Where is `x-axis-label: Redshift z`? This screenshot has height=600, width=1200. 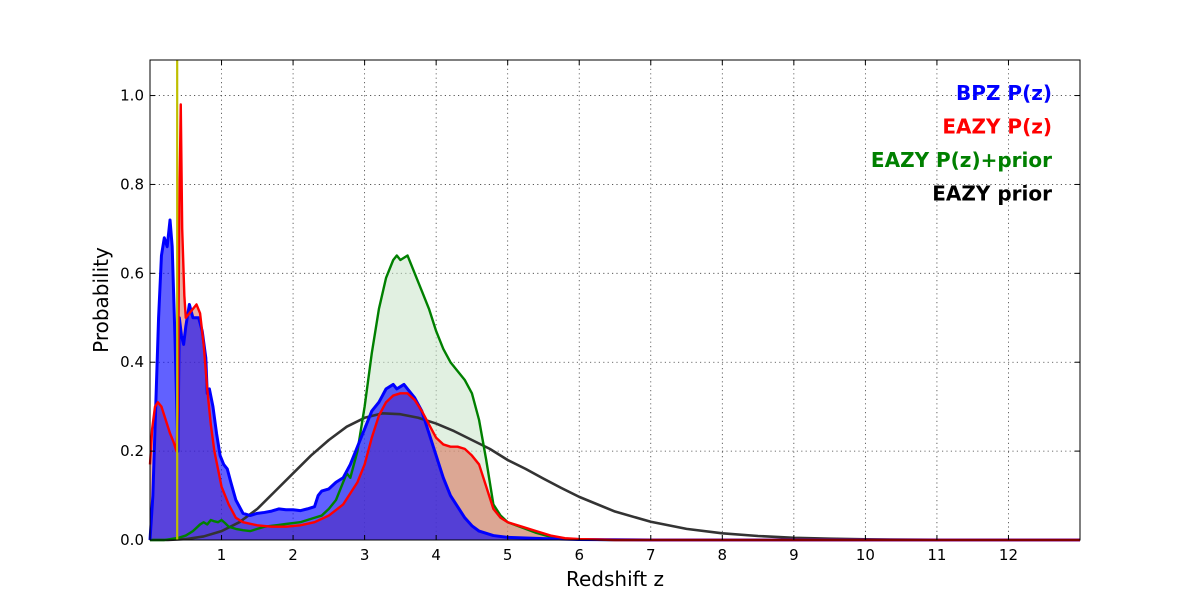 x-axis-label: Redshift z is located at coordinates (615, 579).